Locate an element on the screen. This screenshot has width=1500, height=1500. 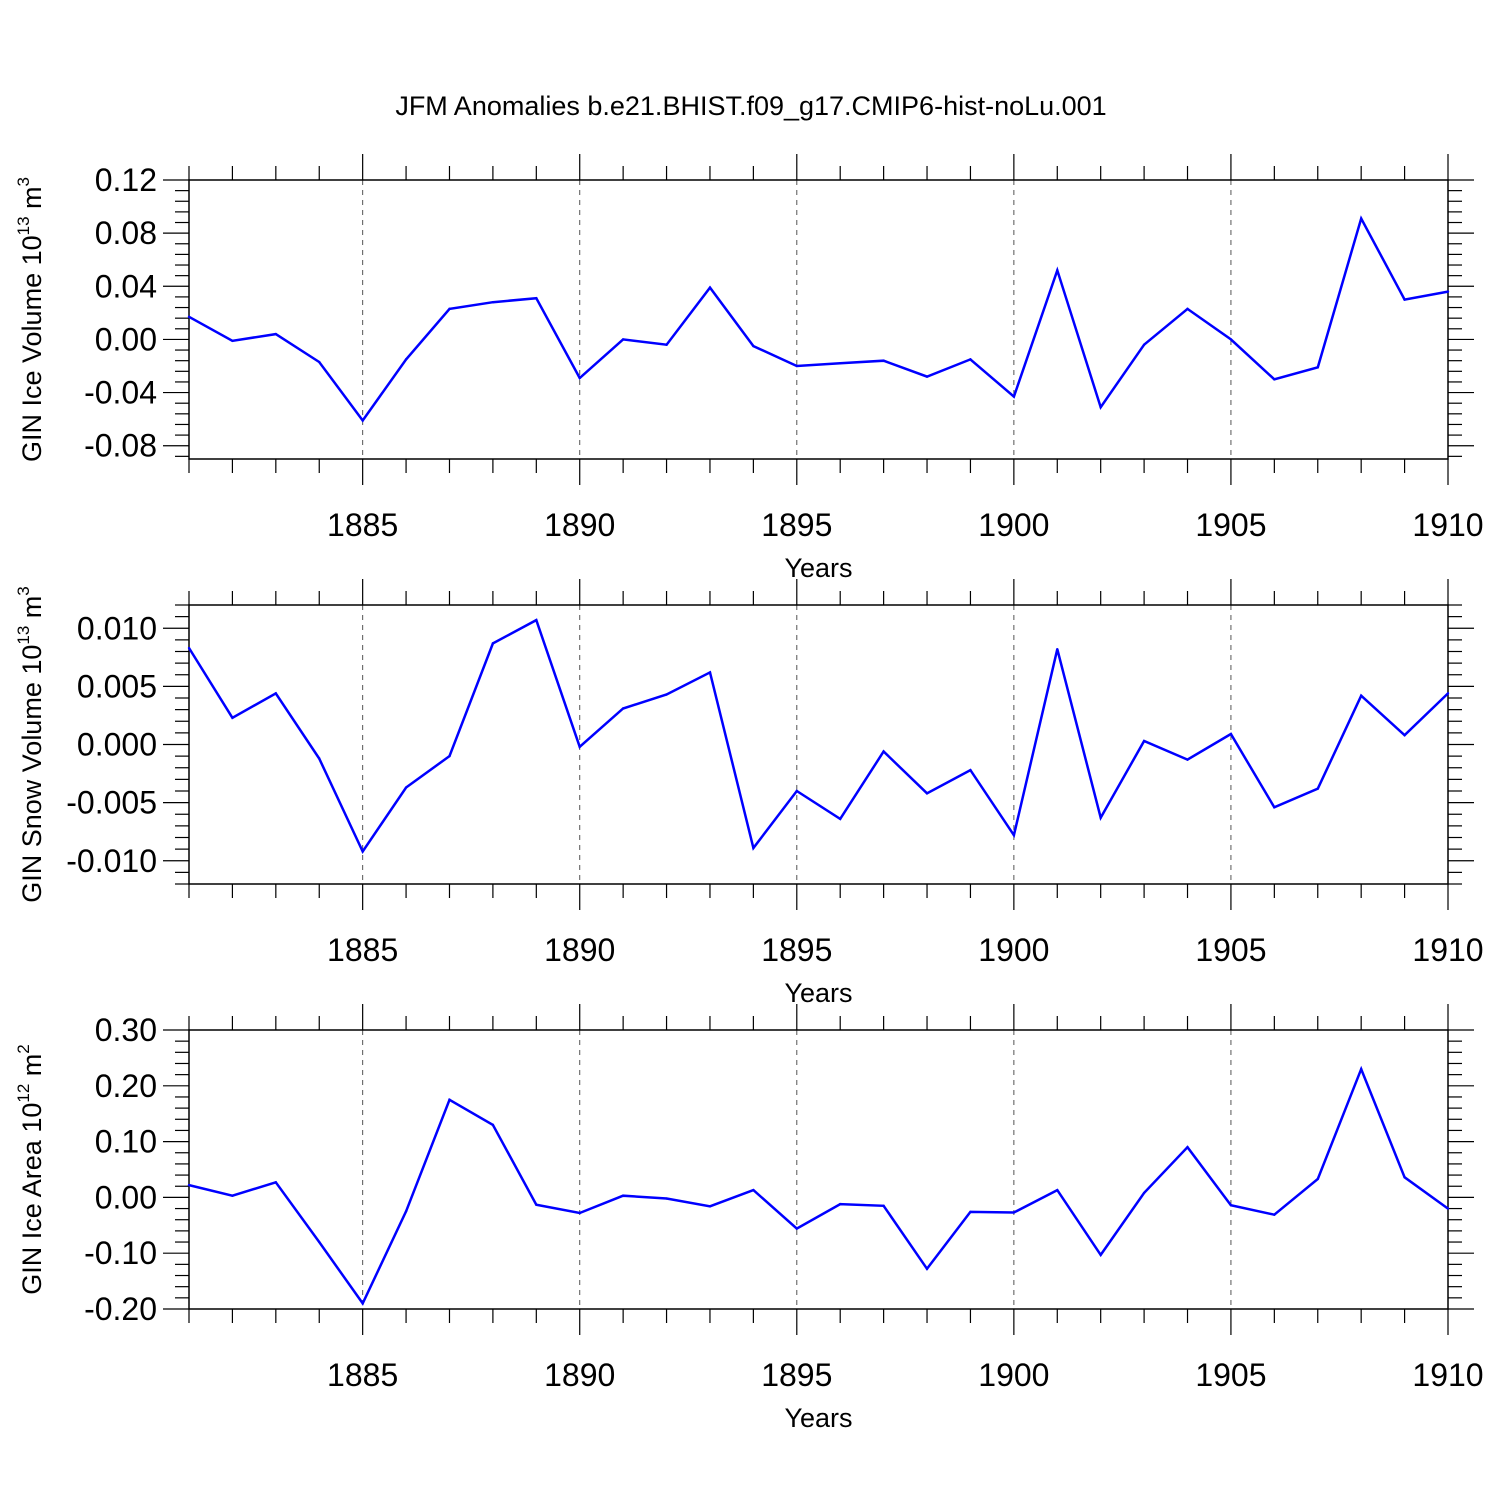
y-tick-label: 0.20 is located at coordinates (126, 1086).